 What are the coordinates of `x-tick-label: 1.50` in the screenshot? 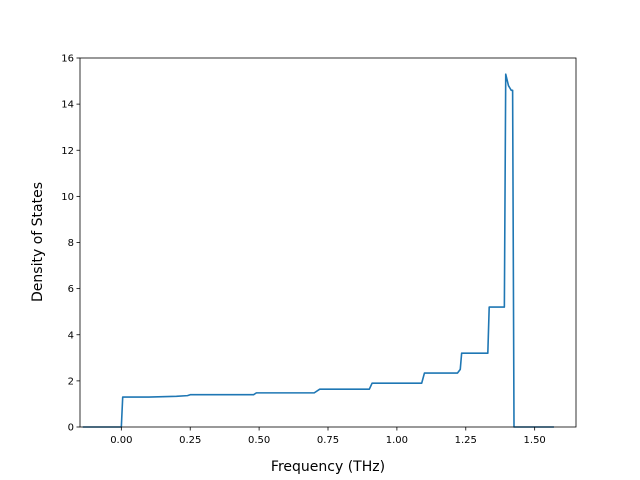 It's located at (535, 440).